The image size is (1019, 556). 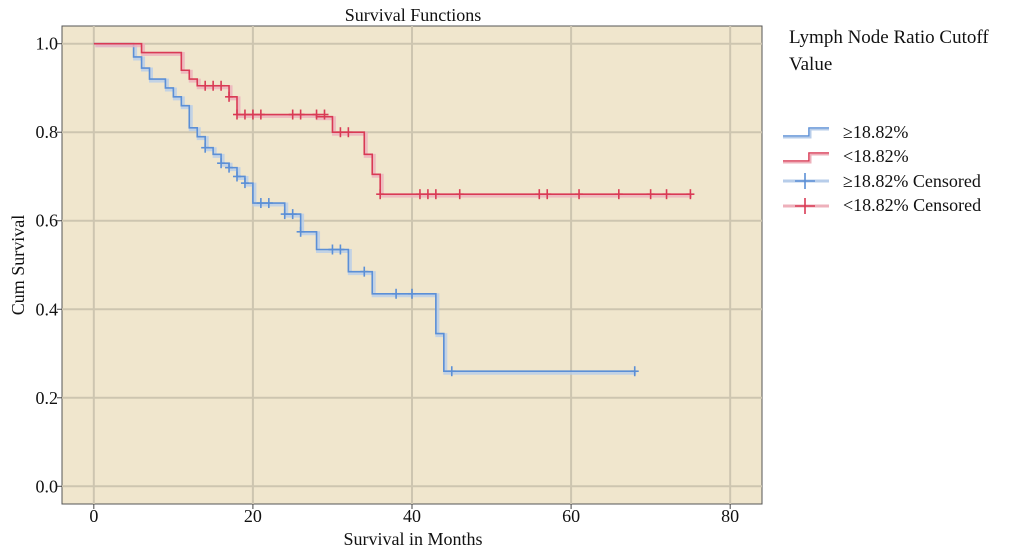 I want to click on x-tick-label: 60, so click(x=571, y=516).